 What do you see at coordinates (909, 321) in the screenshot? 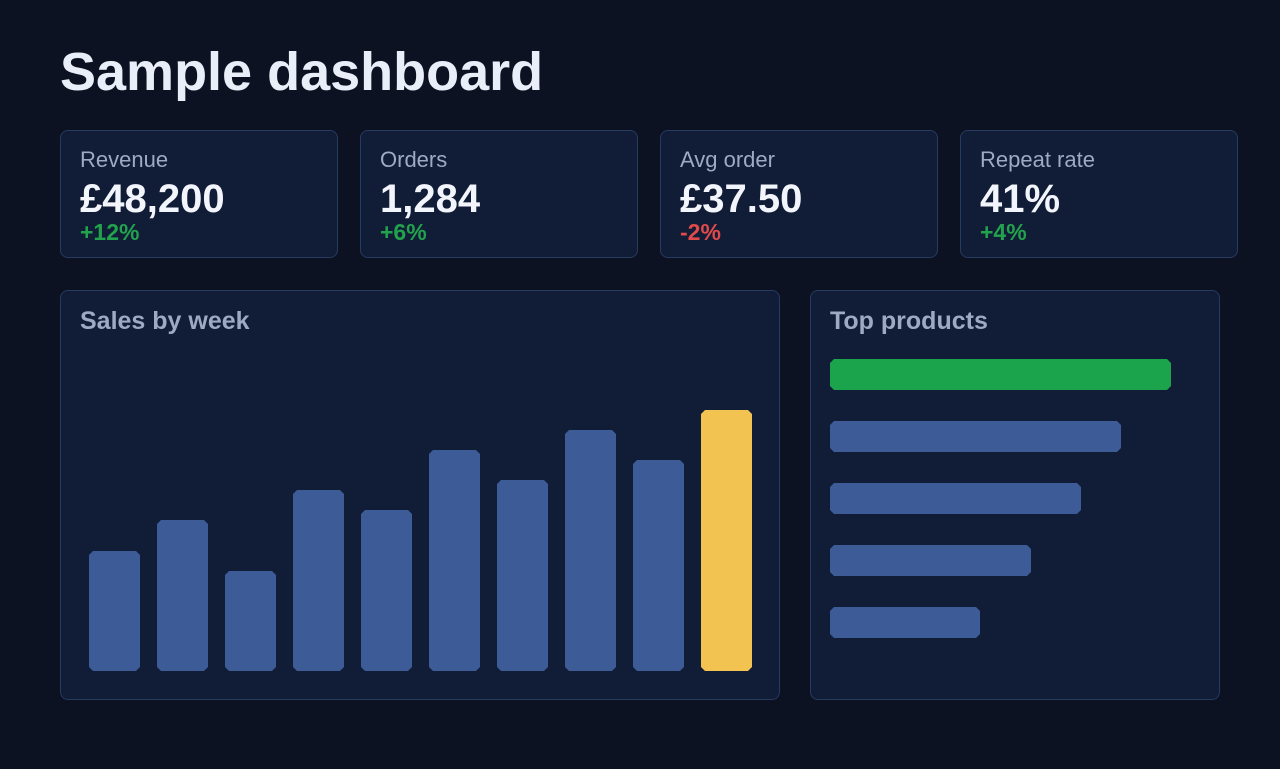
I see `panel-title: Top products` at bounding box center [909, 321].